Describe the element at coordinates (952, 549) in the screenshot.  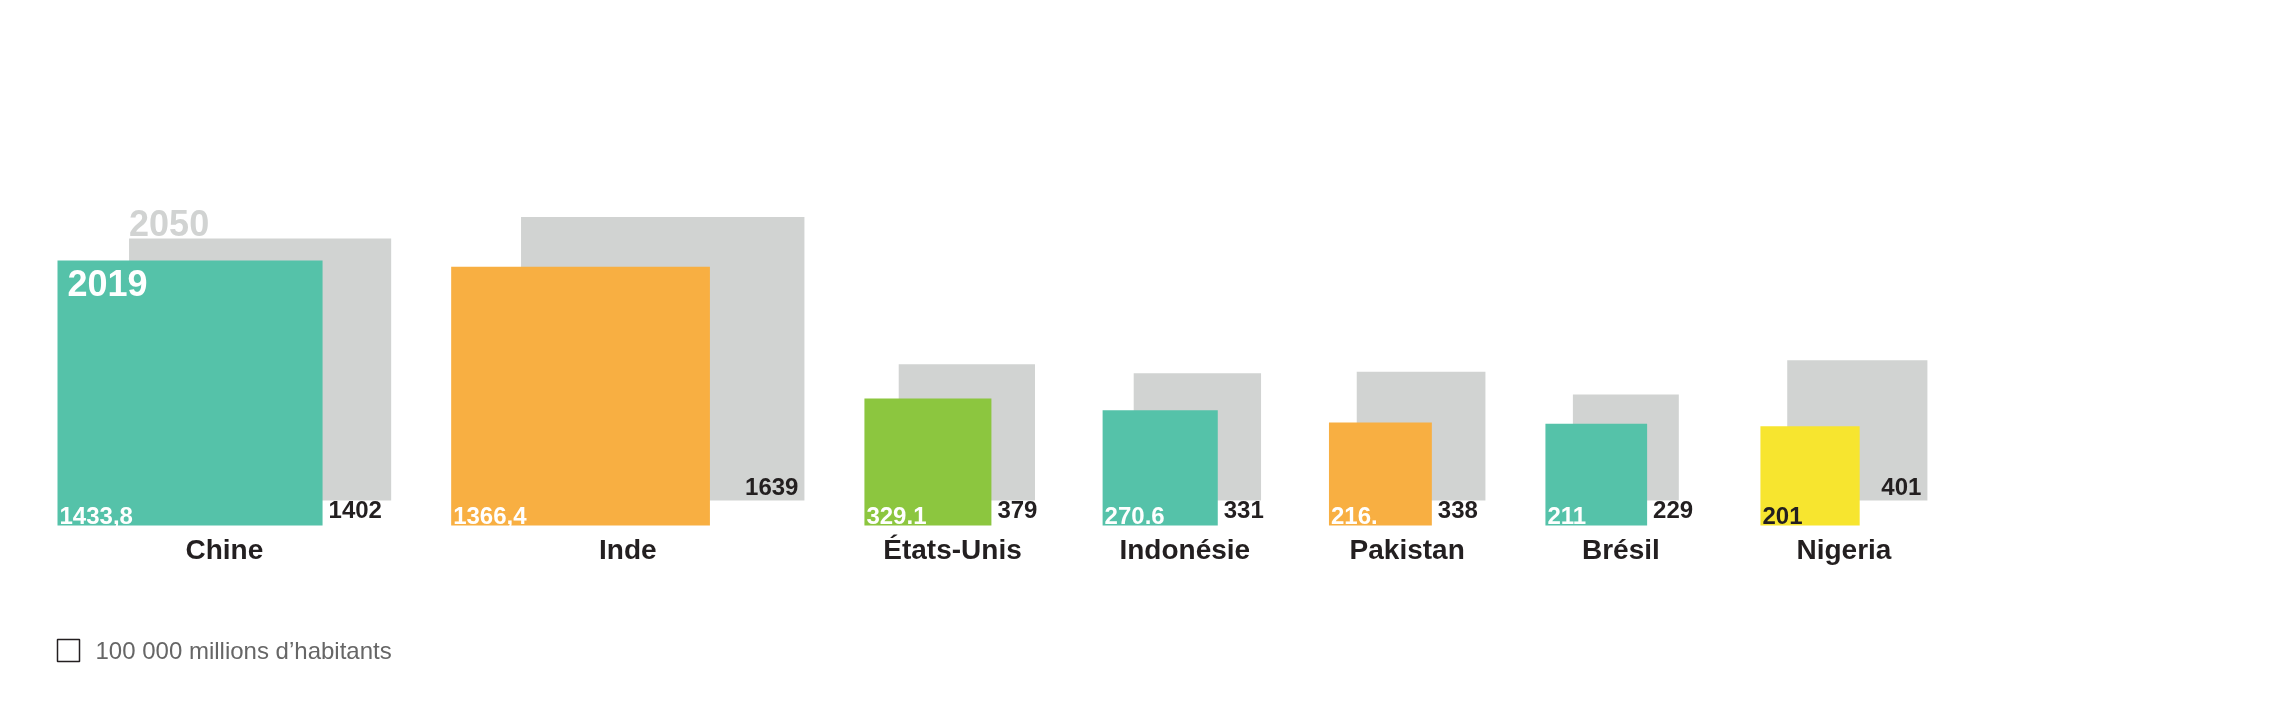
I see `category-label: États-Unis` at that location.